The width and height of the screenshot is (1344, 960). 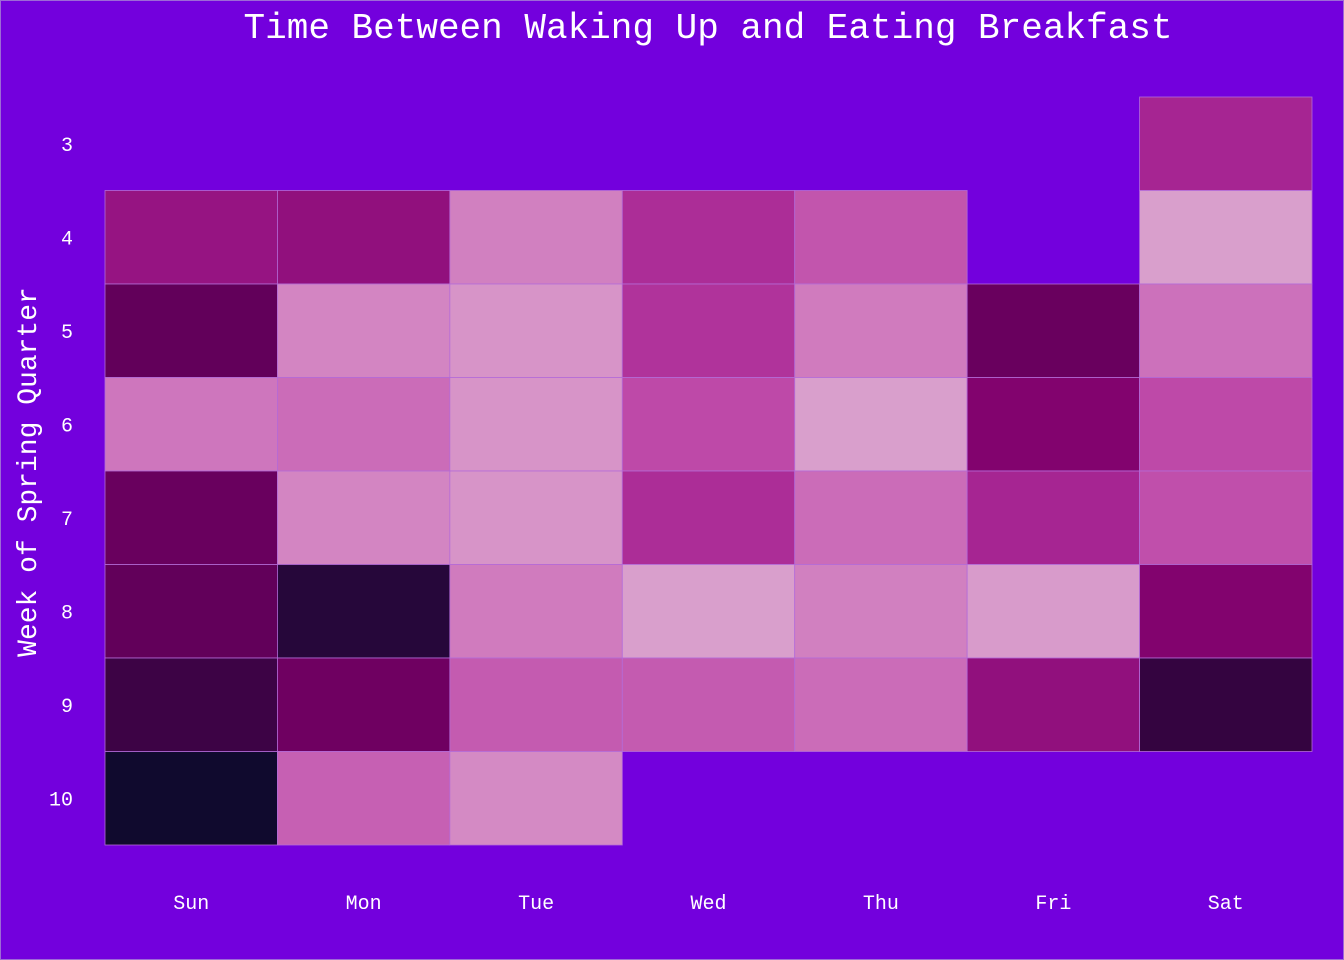 I want to click on x-tick-label: Sun, so click(x=191, y=904).